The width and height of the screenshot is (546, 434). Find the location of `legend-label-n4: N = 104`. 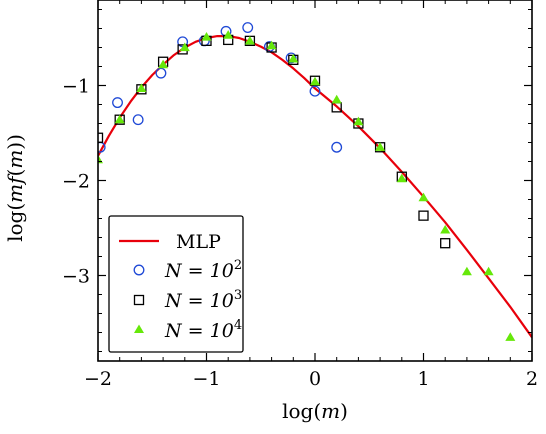

legend-label-n4: N = 104 is located at coordinates (203, 330).